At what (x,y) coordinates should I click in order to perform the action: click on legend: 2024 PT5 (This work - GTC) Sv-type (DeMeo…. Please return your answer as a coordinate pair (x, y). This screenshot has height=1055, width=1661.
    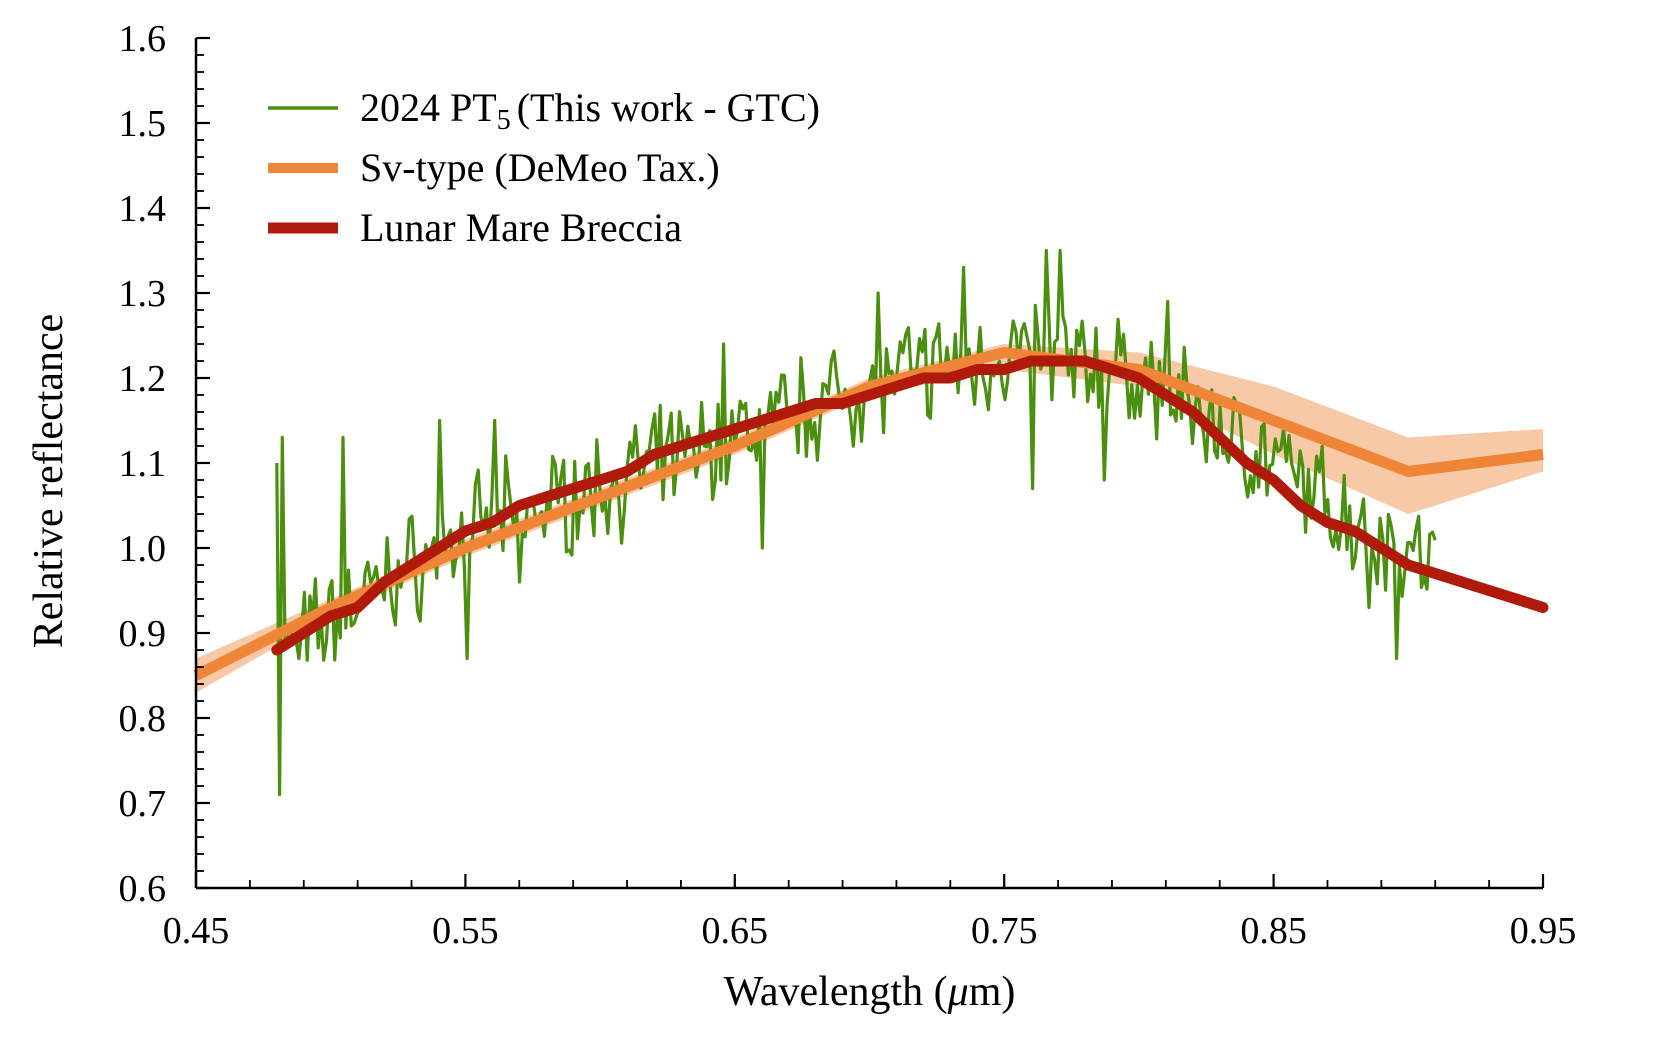
    Looking at the image, I should click on (544, 167).